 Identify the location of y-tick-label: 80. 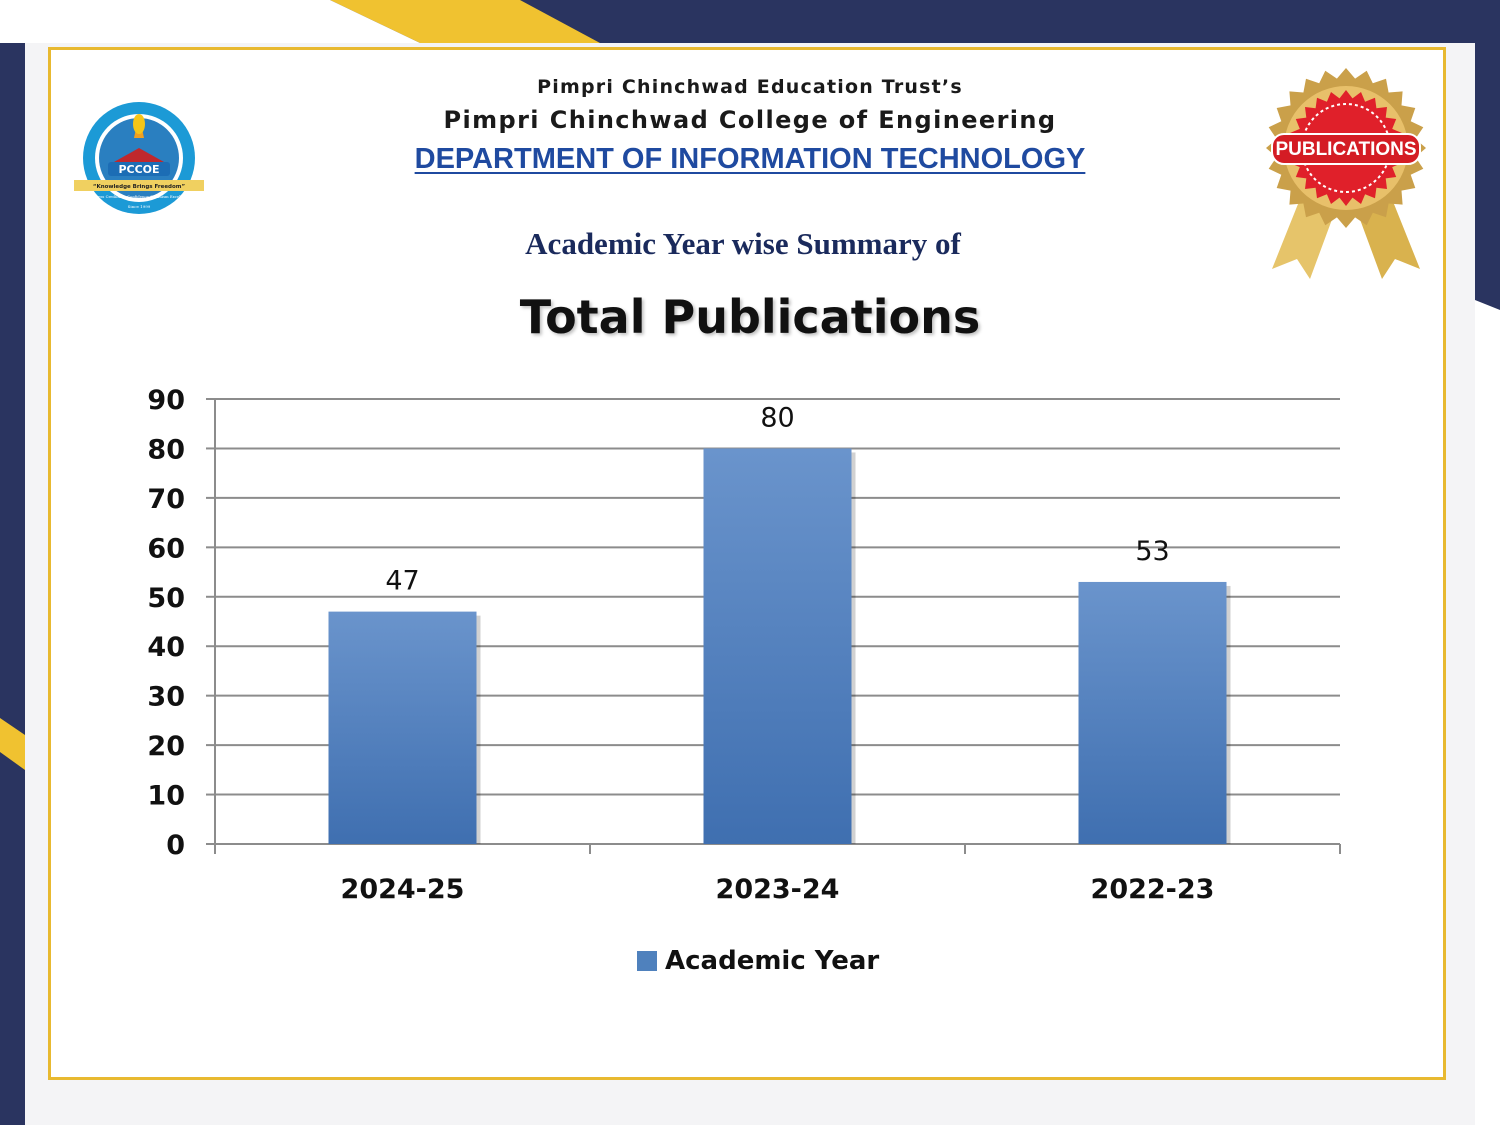
(166, 449).